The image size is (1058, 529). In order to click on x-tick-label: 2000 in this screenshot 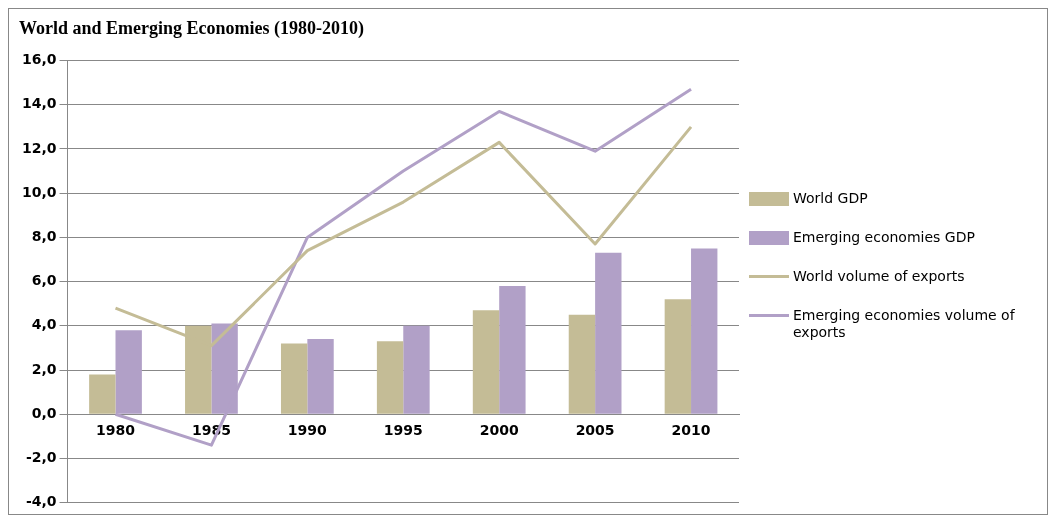, I will do `click(499, 430)`.